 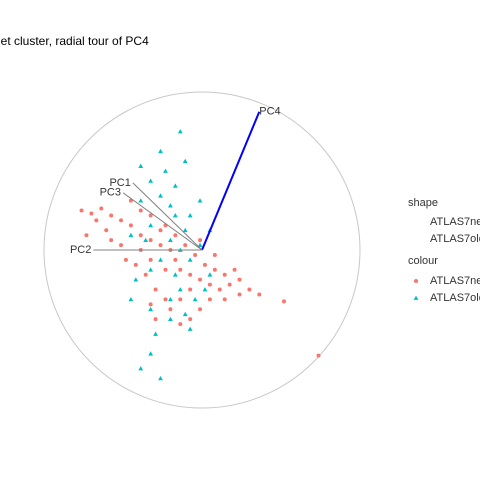 What do you see at coordinates (423, 261) in the screenshot?
I see `legend-title: colour` at bounding box center [423, 261].